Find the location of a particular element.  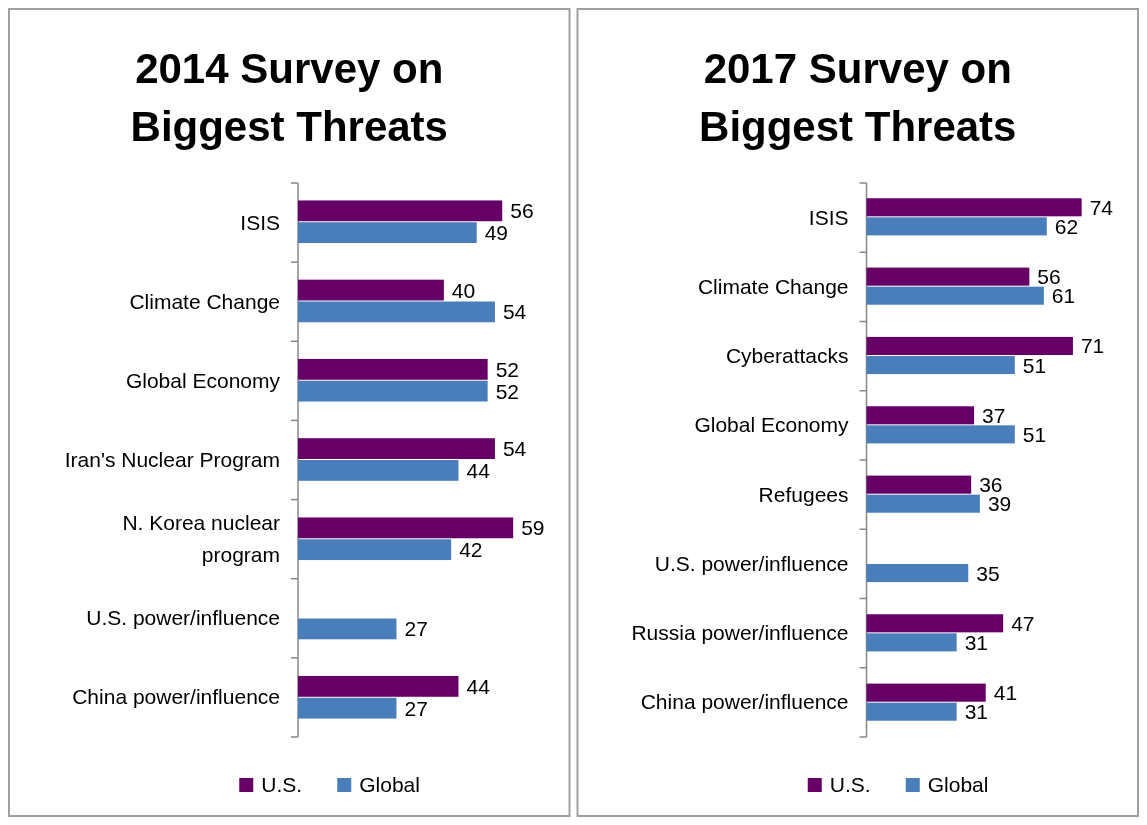

y-tick-label: Cyberattacks is located at coordinates (787, 356).